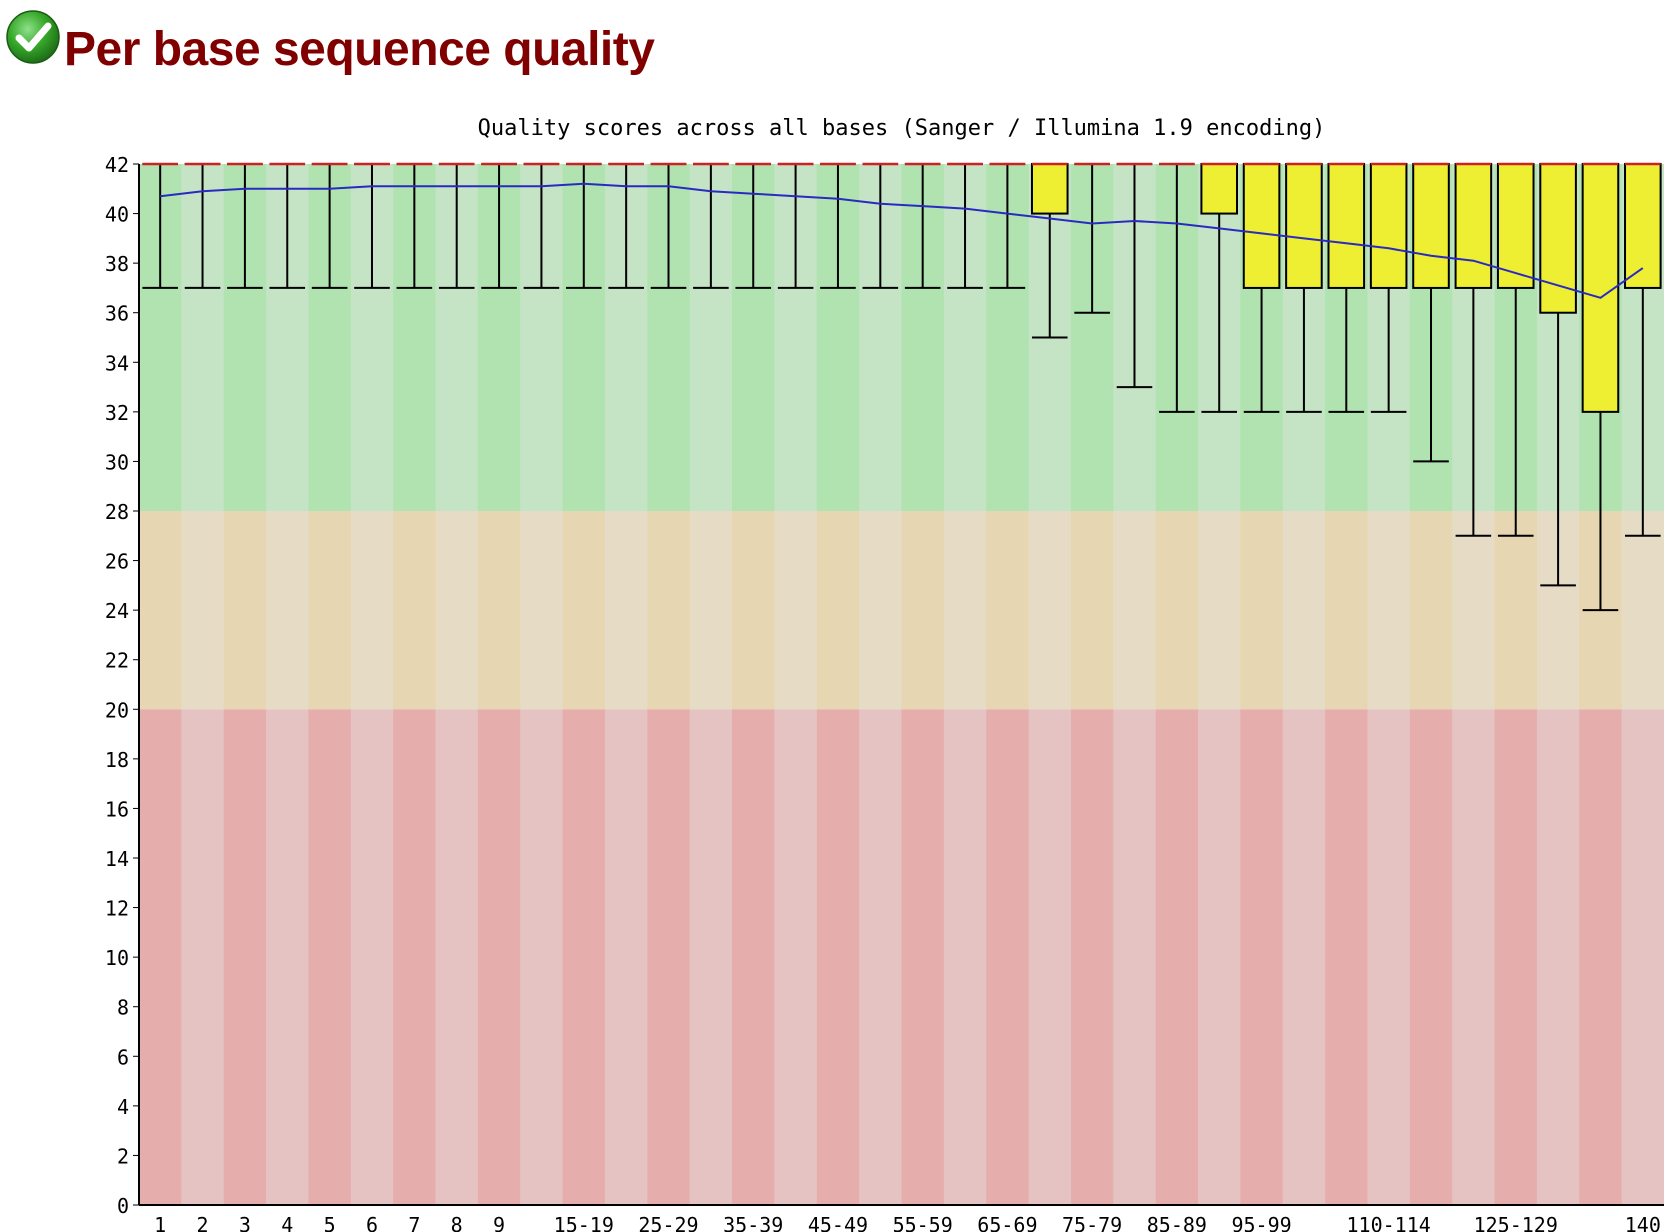 Image resolution: width=1664 pixels, height=1232 pixels. What do you see at coordinates (1389, 1222) in the screenshot?
I see `x-tick-label: 110-114` at bounding box center [1389, 1222].